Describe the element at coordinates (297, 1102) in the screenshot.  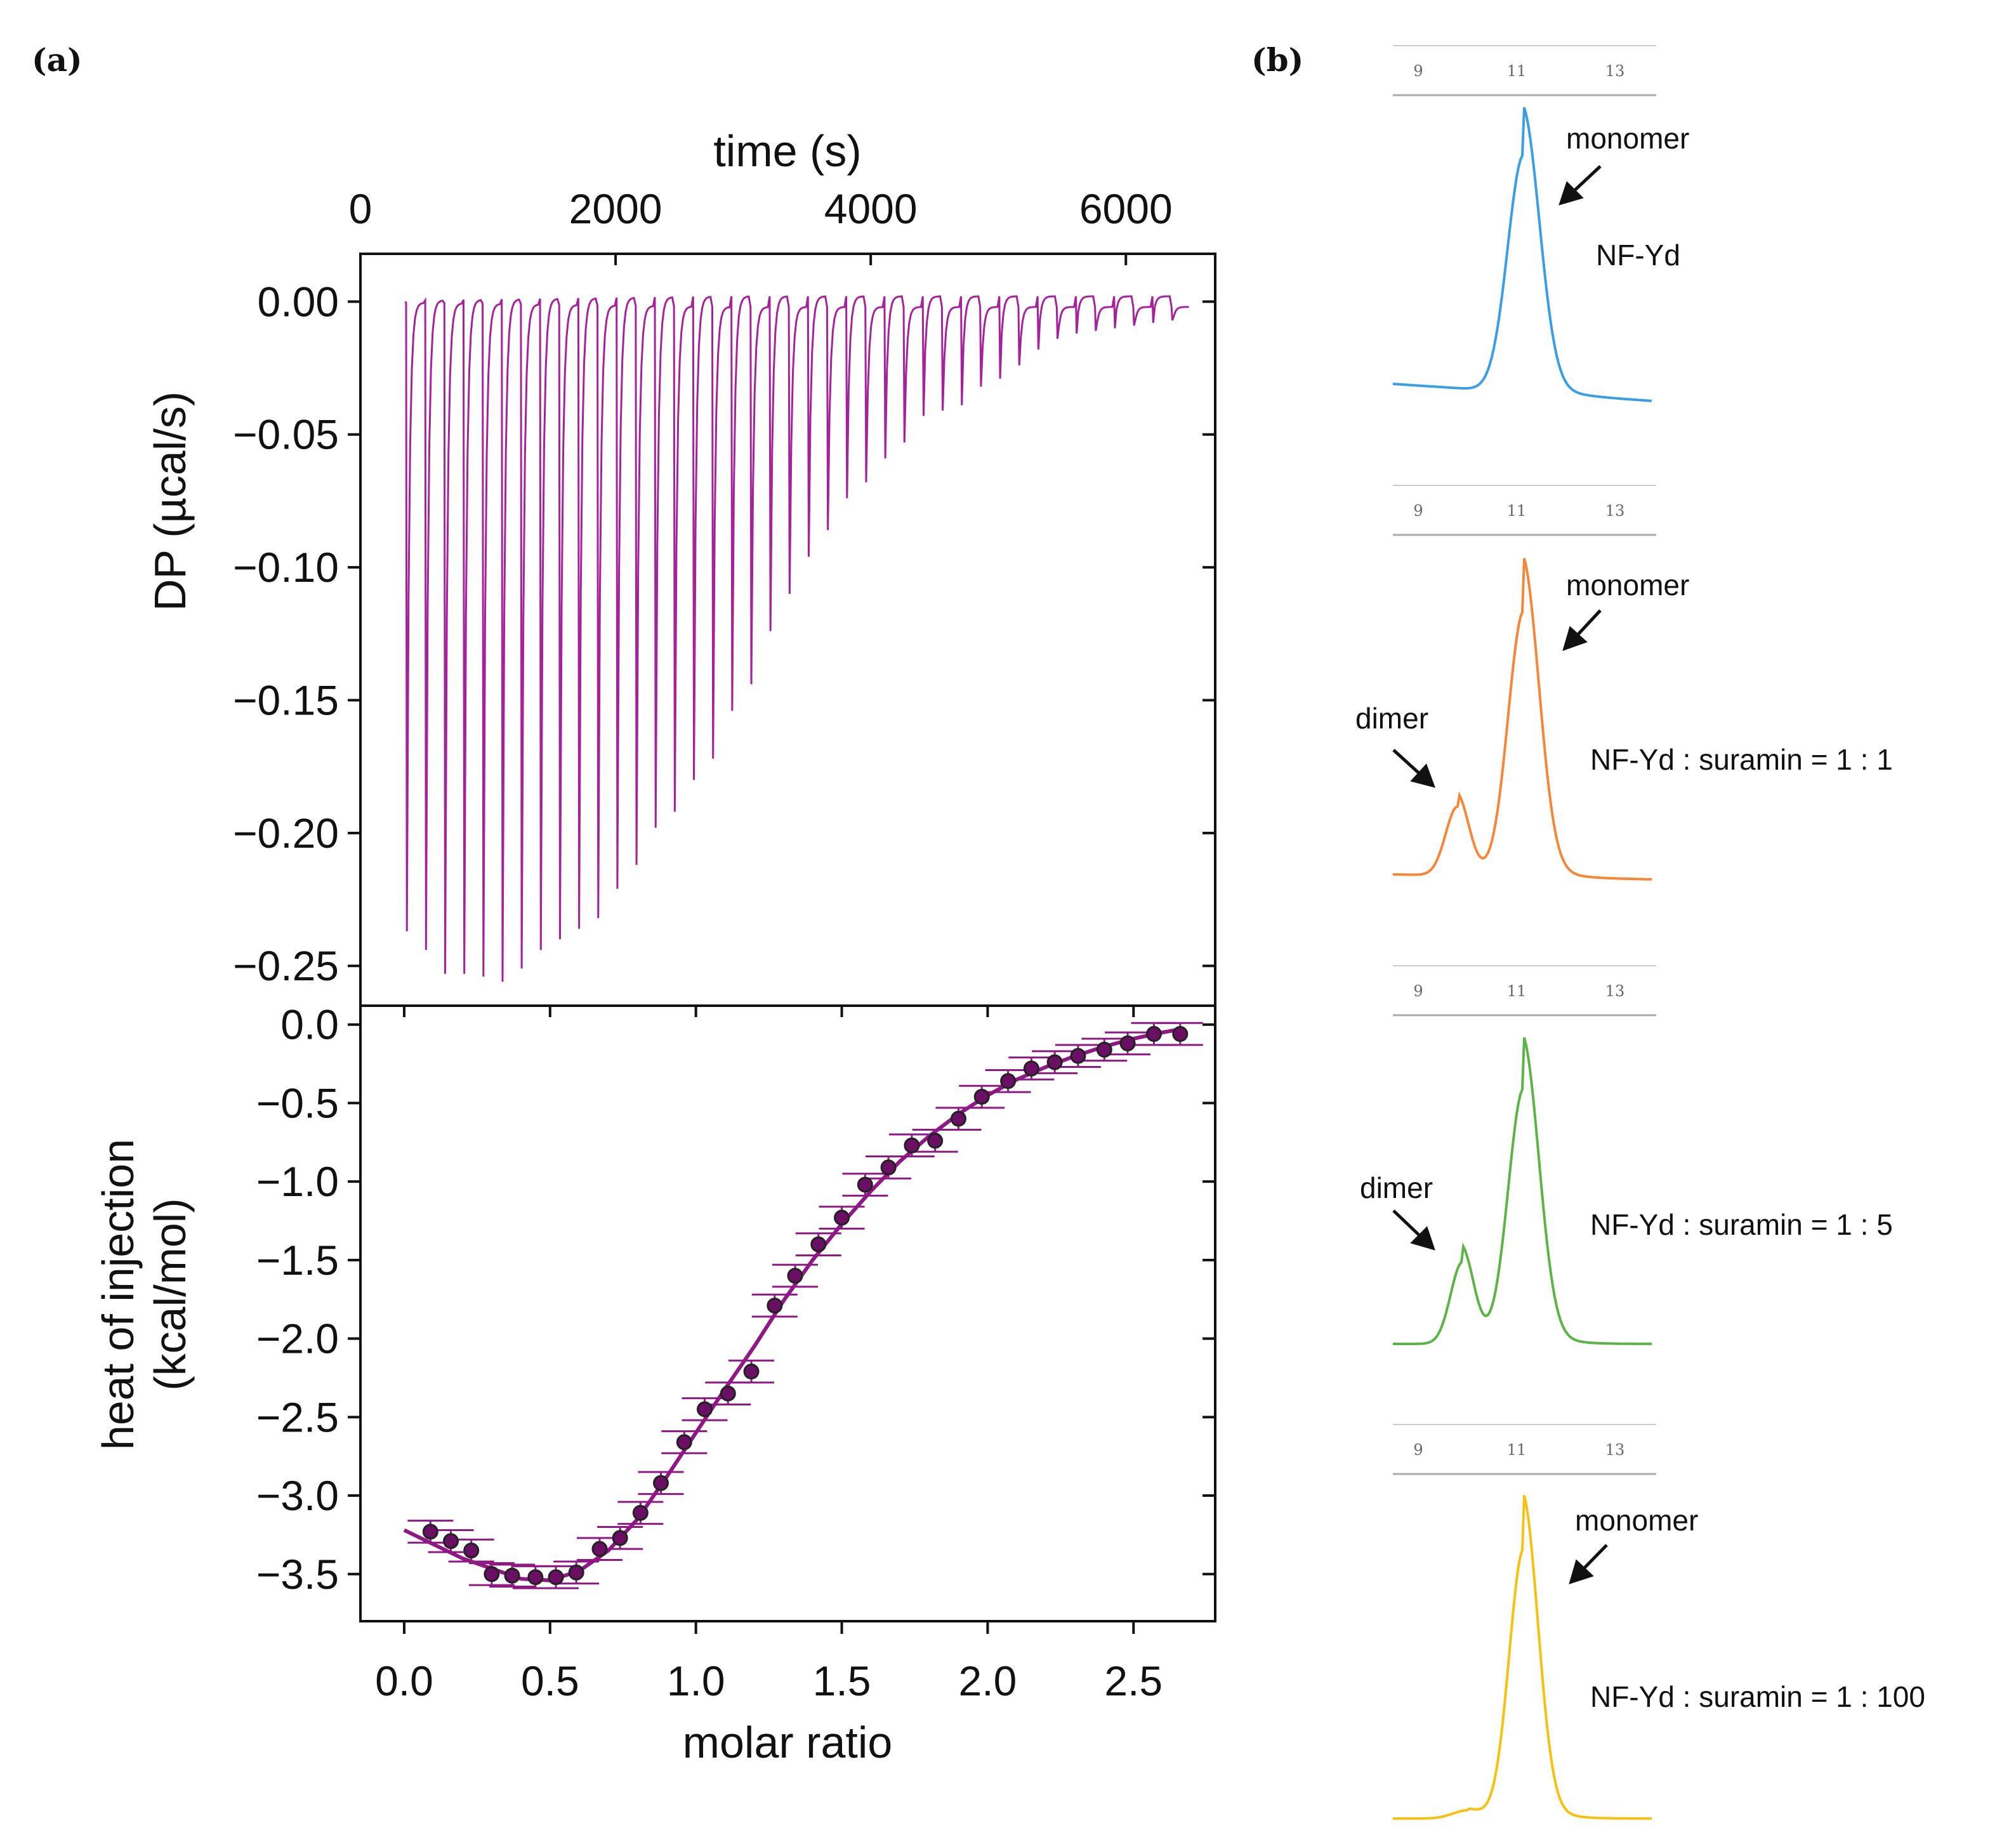
I see `isotherm-y-tick-label: −0.5` at that location.